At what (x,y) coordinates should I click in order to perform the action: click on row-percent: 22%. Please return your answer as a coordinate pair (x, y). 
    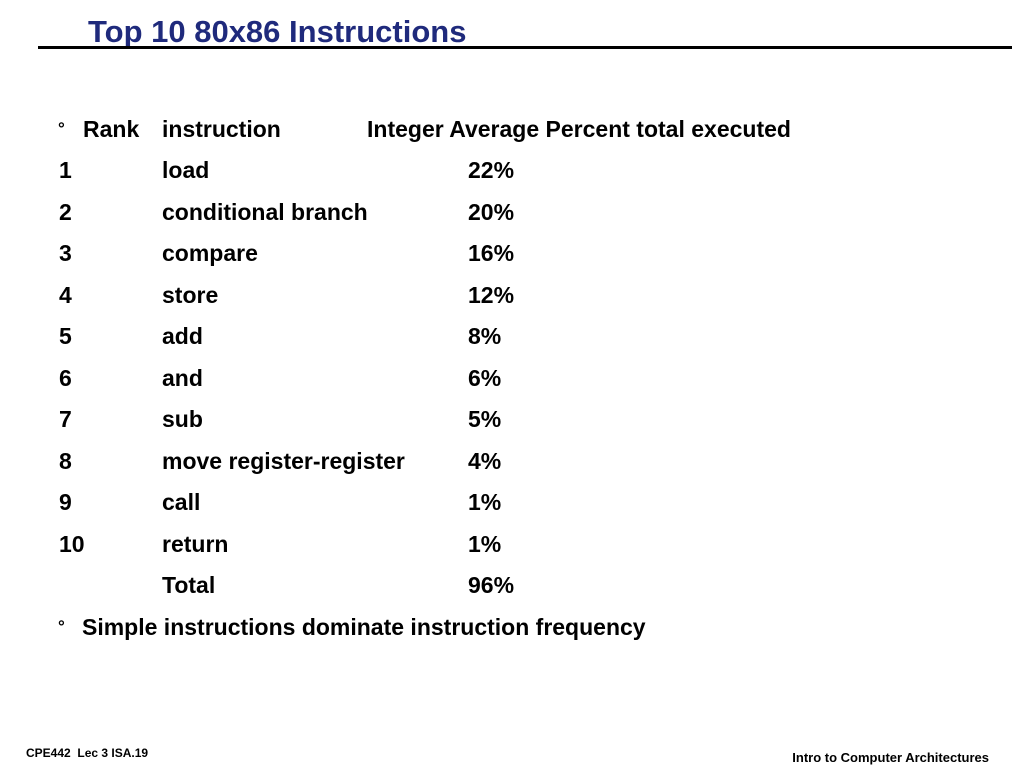
    Looking at the image, I should click on (491, 170).